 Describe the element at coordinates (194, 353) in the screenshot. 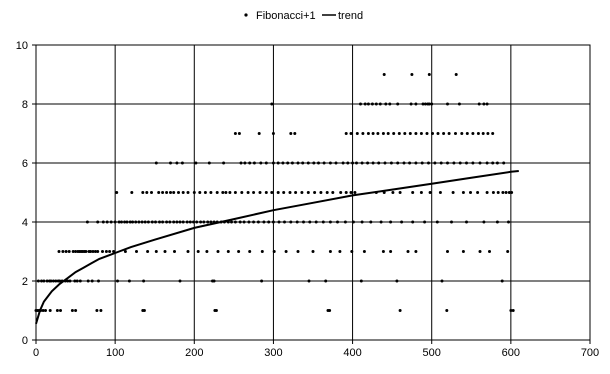

I see `x-tick-label: 200` at that location.